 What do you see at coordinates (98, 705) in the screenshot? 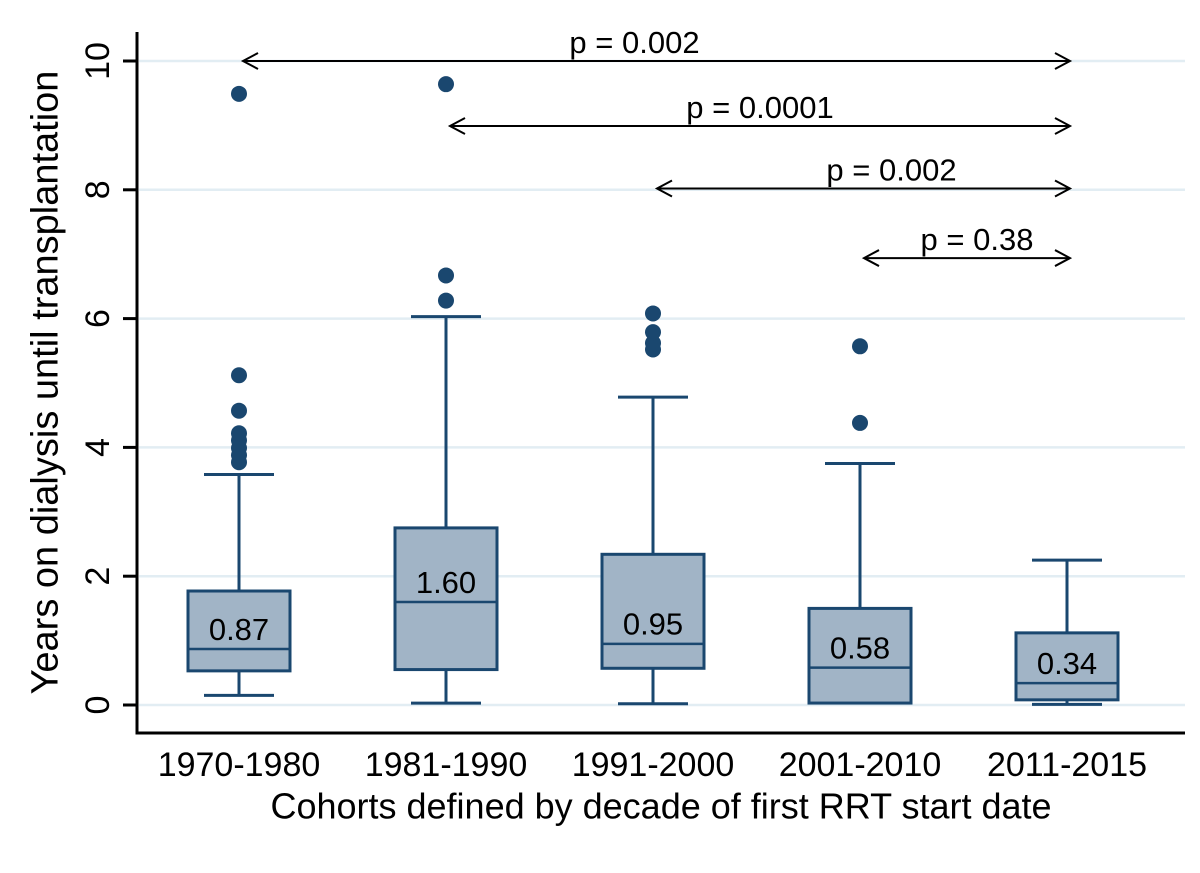
I see `y-tick-label: 0` at bounding box center [98, 705].